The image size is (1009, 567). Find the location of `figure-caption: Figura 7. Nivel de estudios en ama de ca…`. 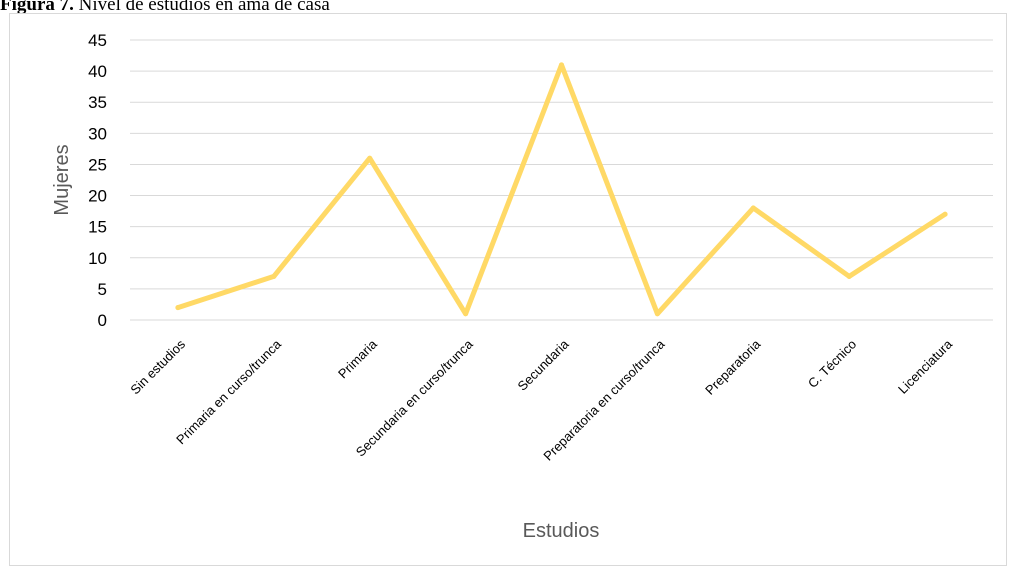

figure-caption: Figura 7. Nivel de estudios en ama de ca… is located at coordinates (165, 8).